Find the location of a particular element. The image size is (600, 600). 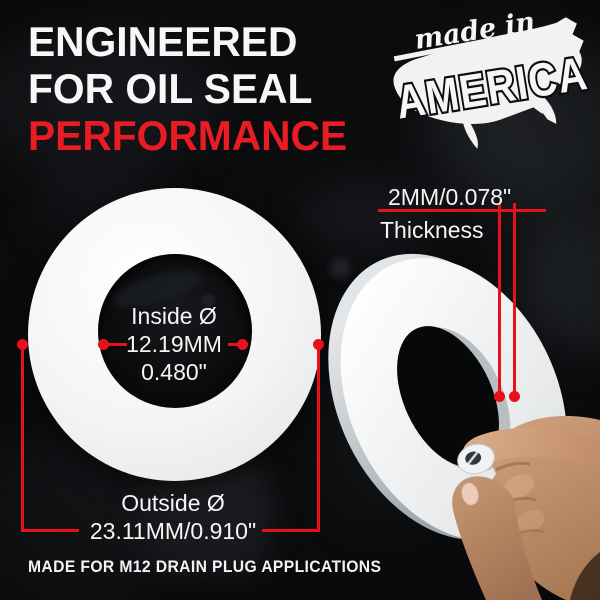

washer-side-hole is located at coordinates (448, 397).